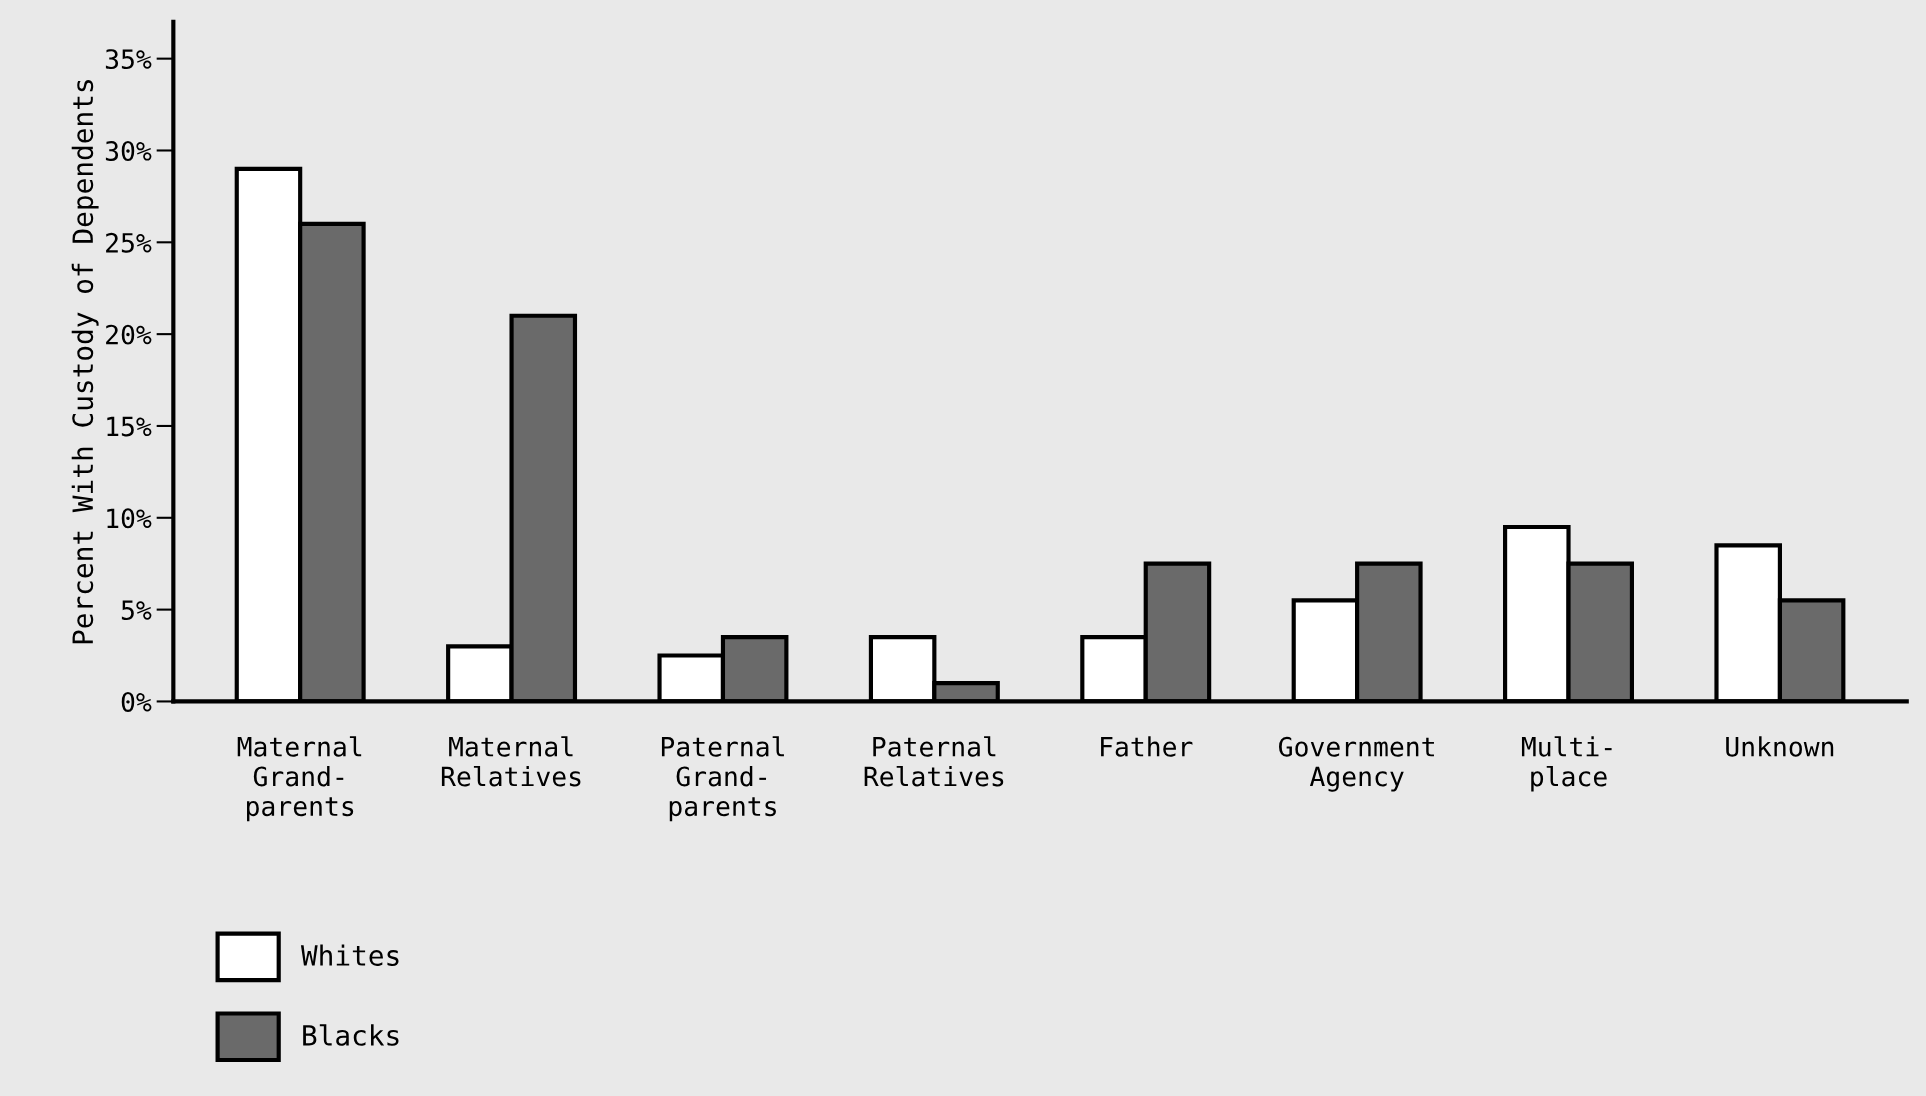 The width and height of the screenshot is (1926, 1096). I want to click on legend-label: Blacks, so click(351, 1035).